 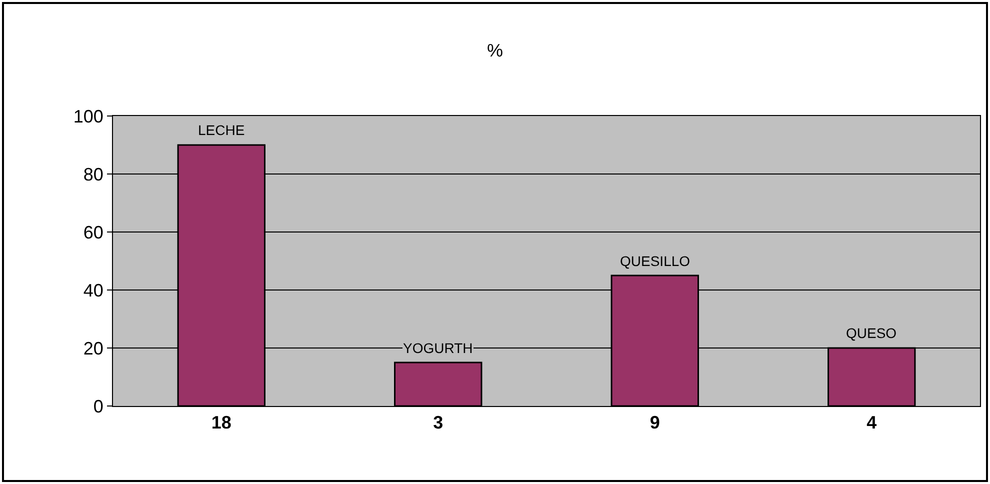 What do you see at coordinates (871, 422) in the screenshot?
I see `x-tick-label: 4` at bounding box center [871, 422].